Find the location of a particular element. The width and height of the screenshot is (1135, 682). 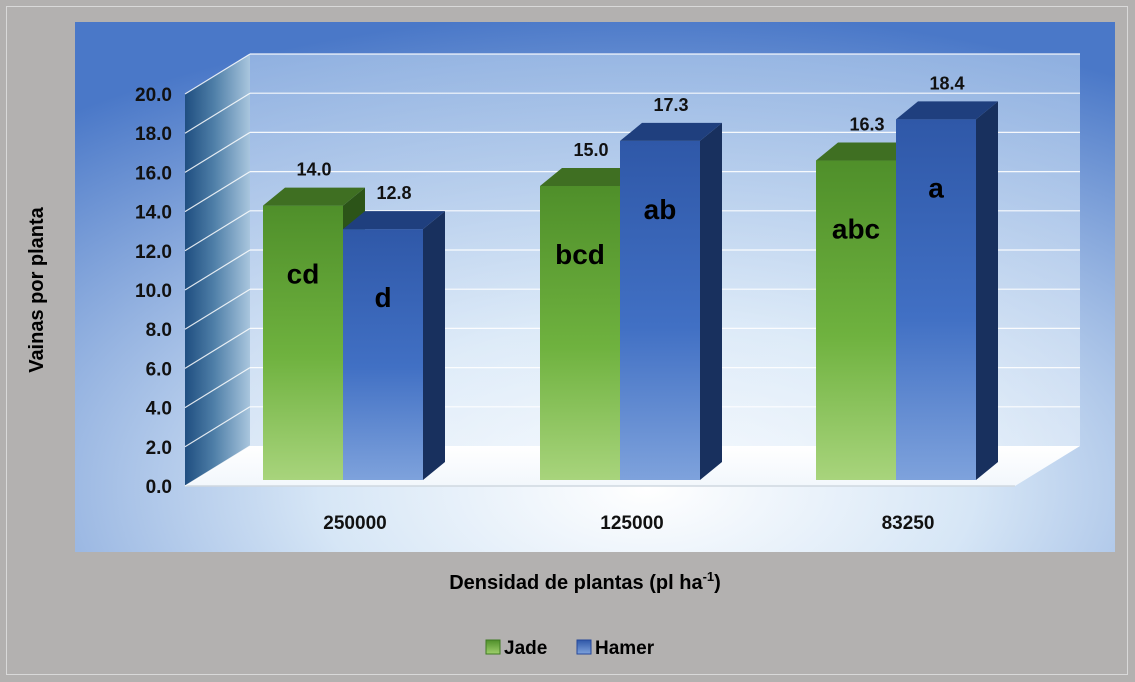

x-axis-title-main: Densidad de plantas (pl ha is located at coordinates (576, 583).